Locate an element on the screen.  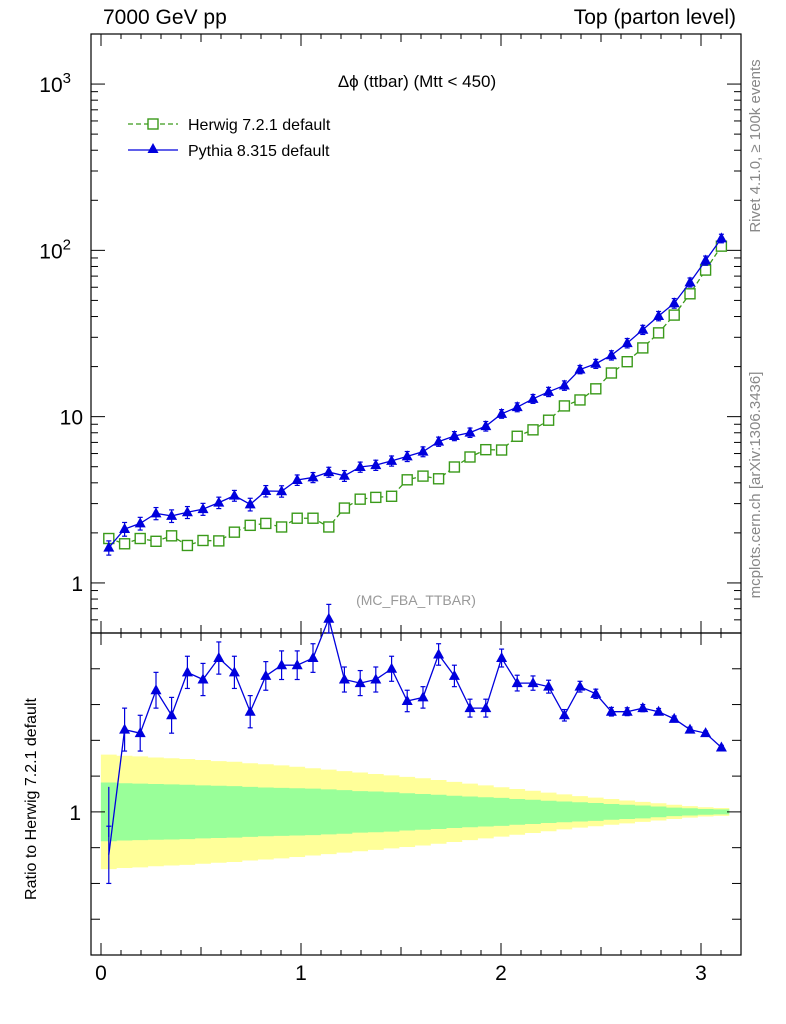
header-observable-label: Top (parton level) is located at coordinates (654, 17).